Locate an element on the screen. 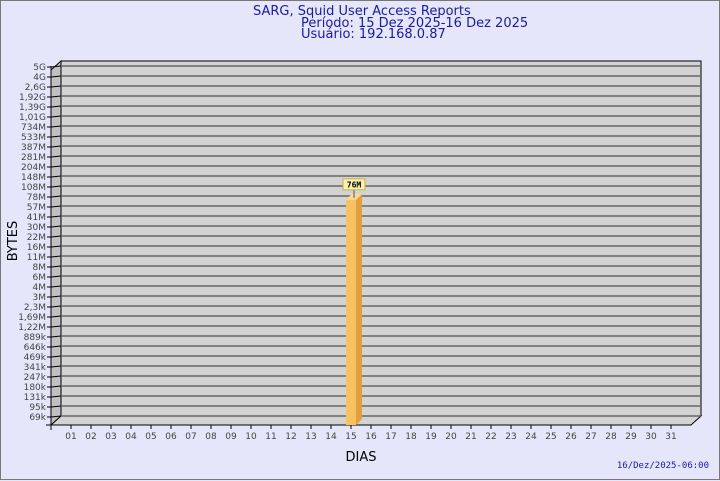  y-tick-label: 3M is located at coordinates (40, 298).